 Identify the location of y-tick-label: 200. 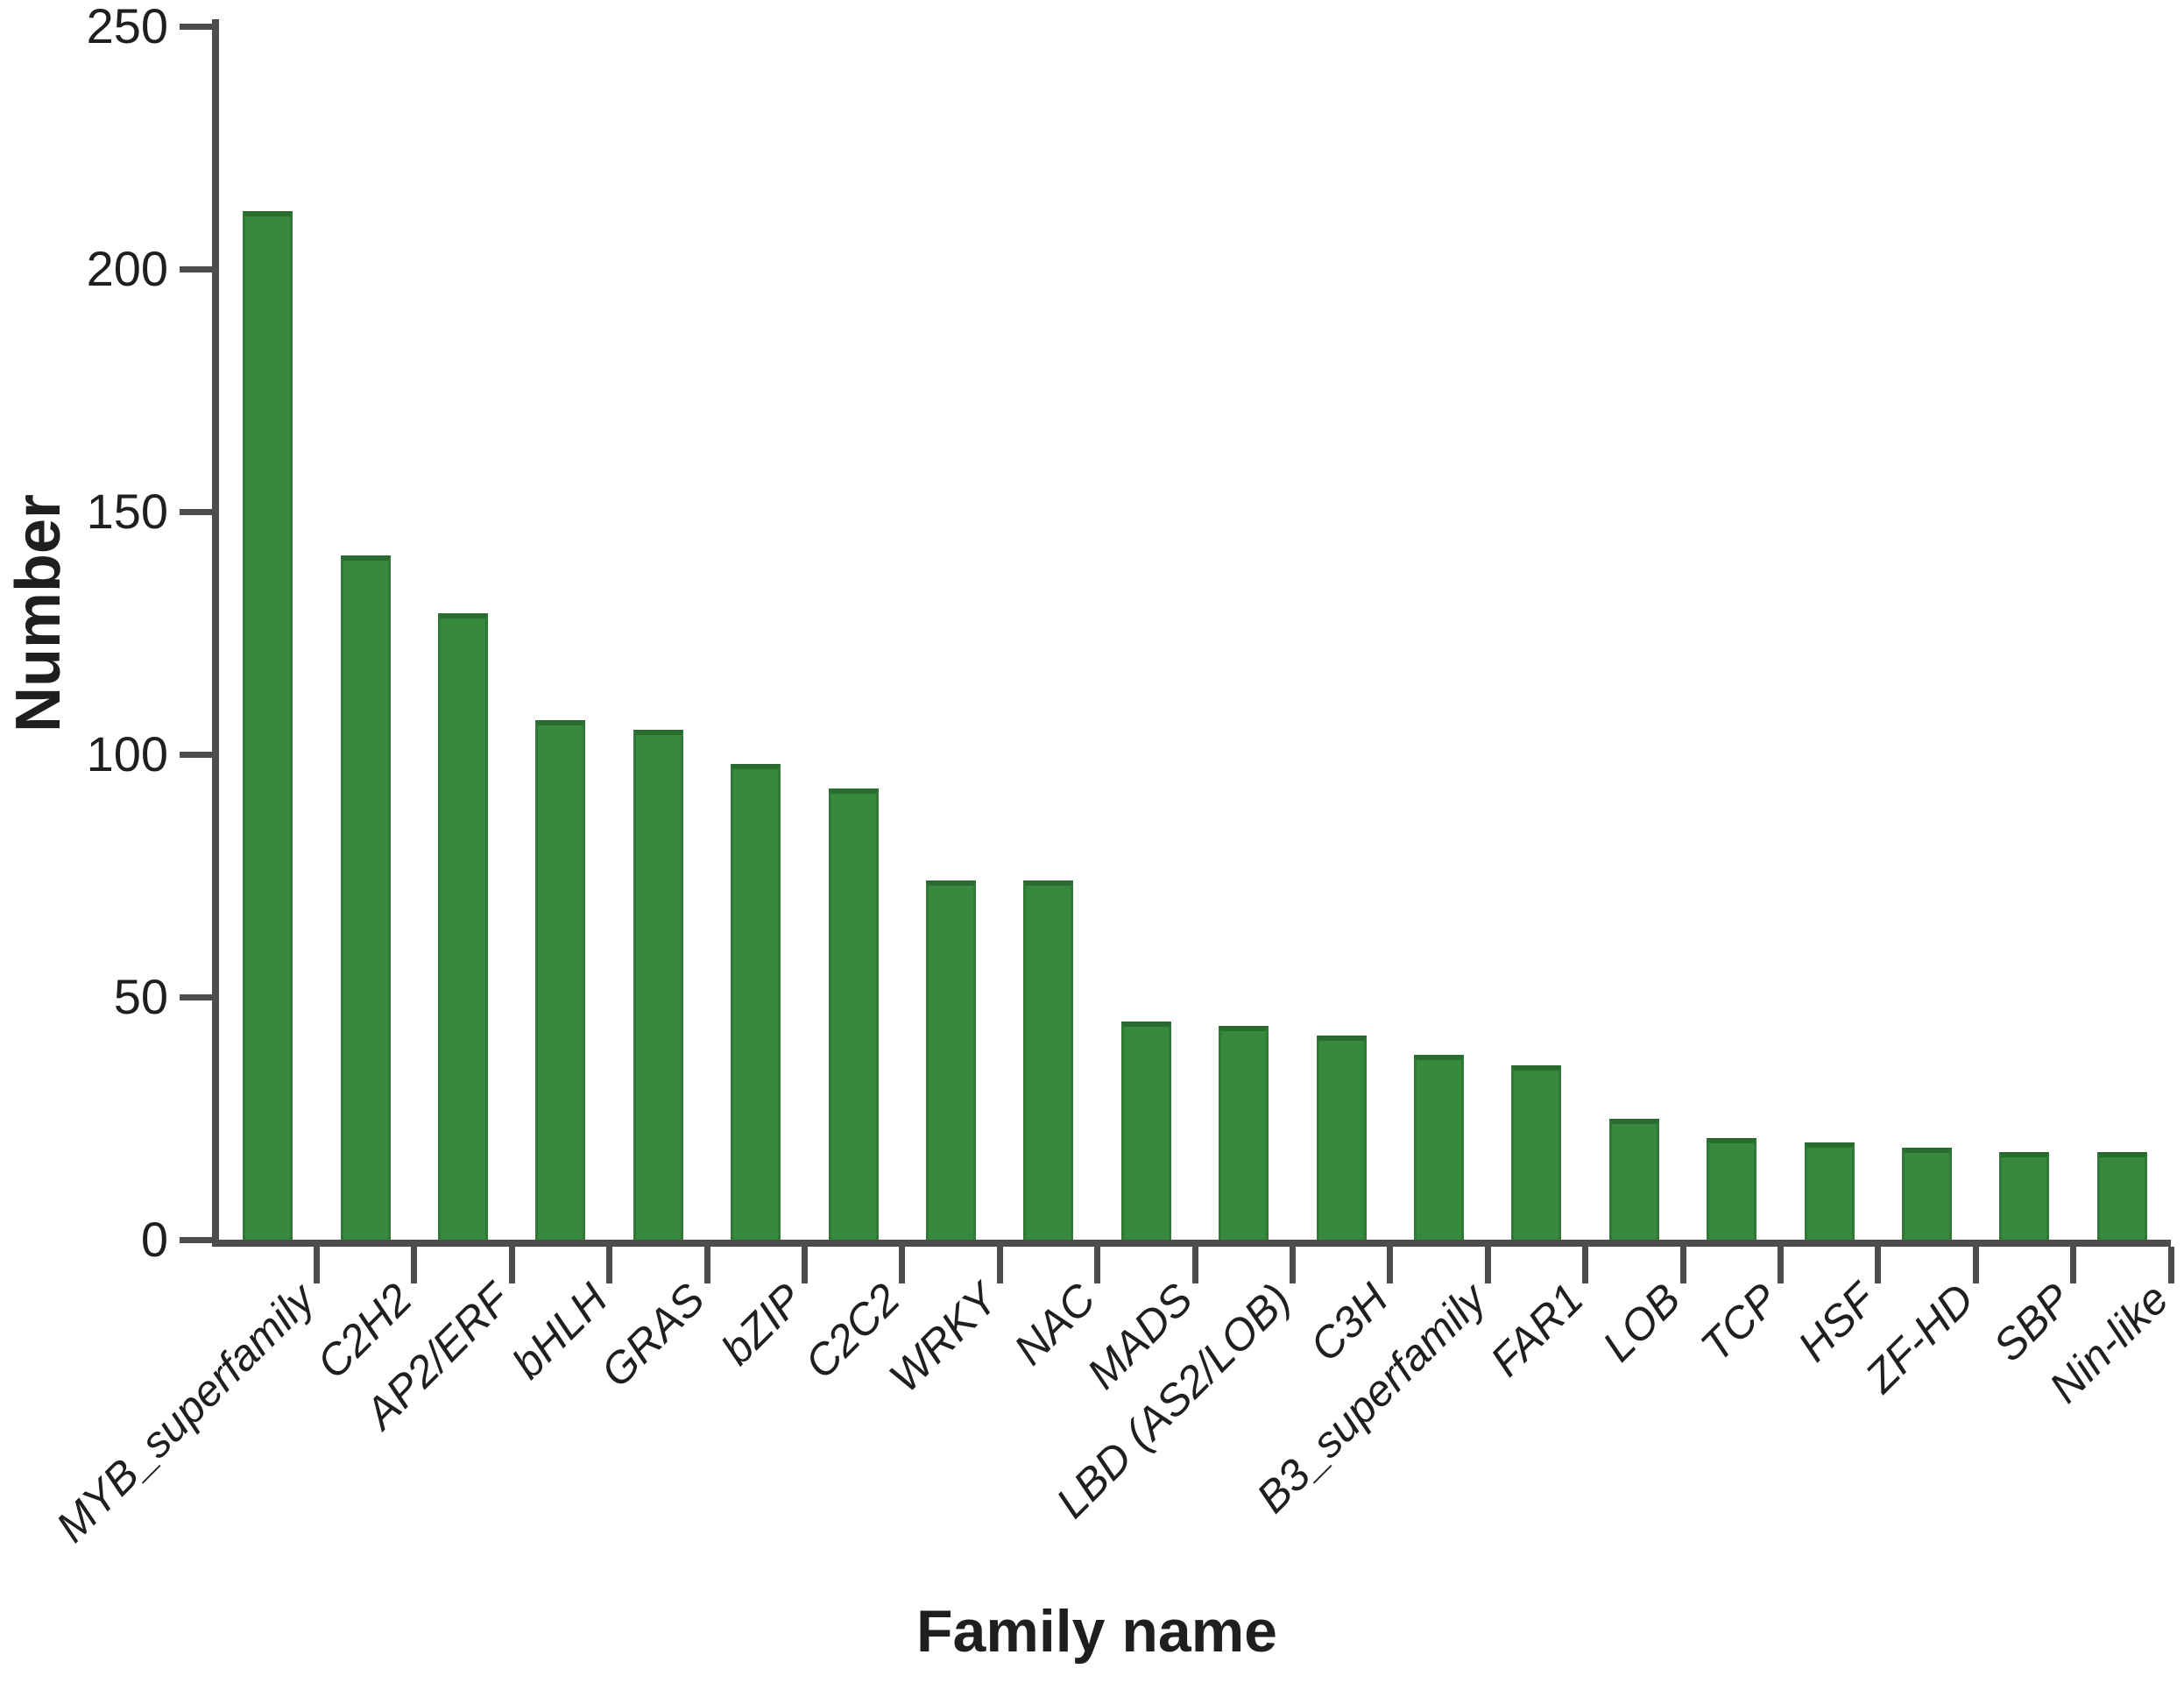
(127, 268).